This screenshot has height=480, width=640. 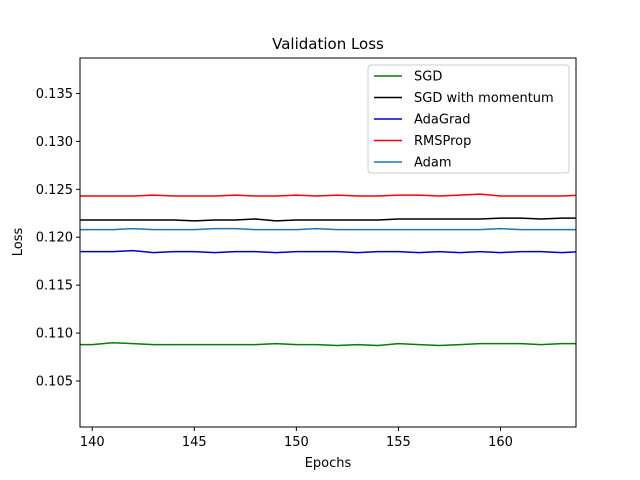 What do you see at coordinates (54, 142) in the screenshot?
I see `y-tick-label: 0.130` at bounding box center [54, 142].